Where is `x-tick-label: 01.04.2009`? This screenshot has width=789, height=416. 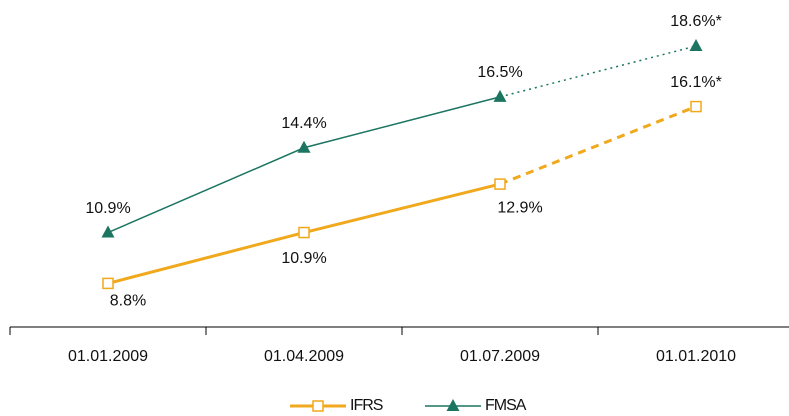
x-tick-label: 01.04.2009 is located at coordinates (304, 356).